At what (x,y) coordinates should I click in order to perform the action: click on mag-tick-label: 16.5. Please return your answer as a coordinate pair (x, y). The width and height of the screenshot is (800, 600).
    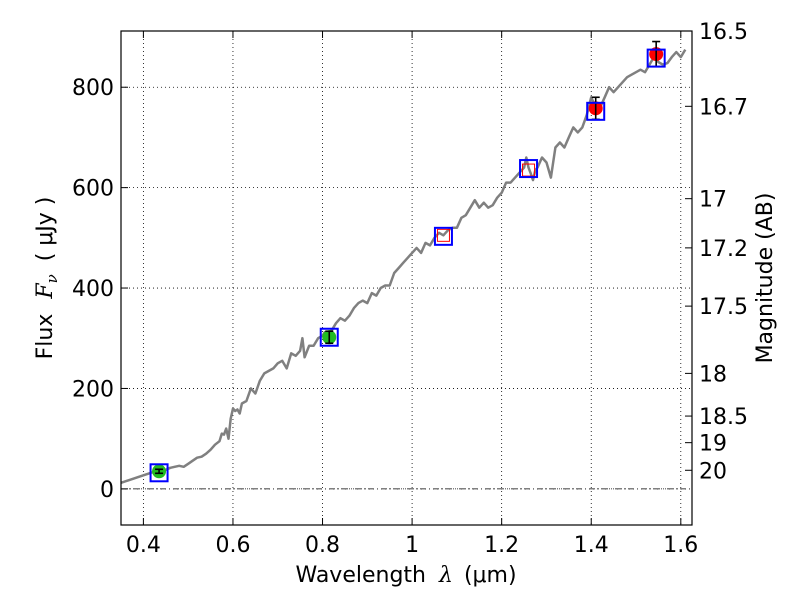
    Looking at the image, I should click on (723, 32).